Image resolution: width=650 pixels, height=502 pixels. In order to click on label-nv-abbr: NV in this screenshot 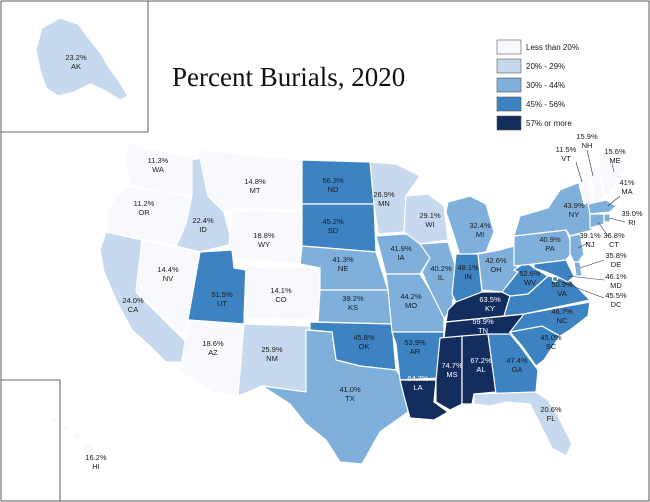, I will do `click(168, 278)`.